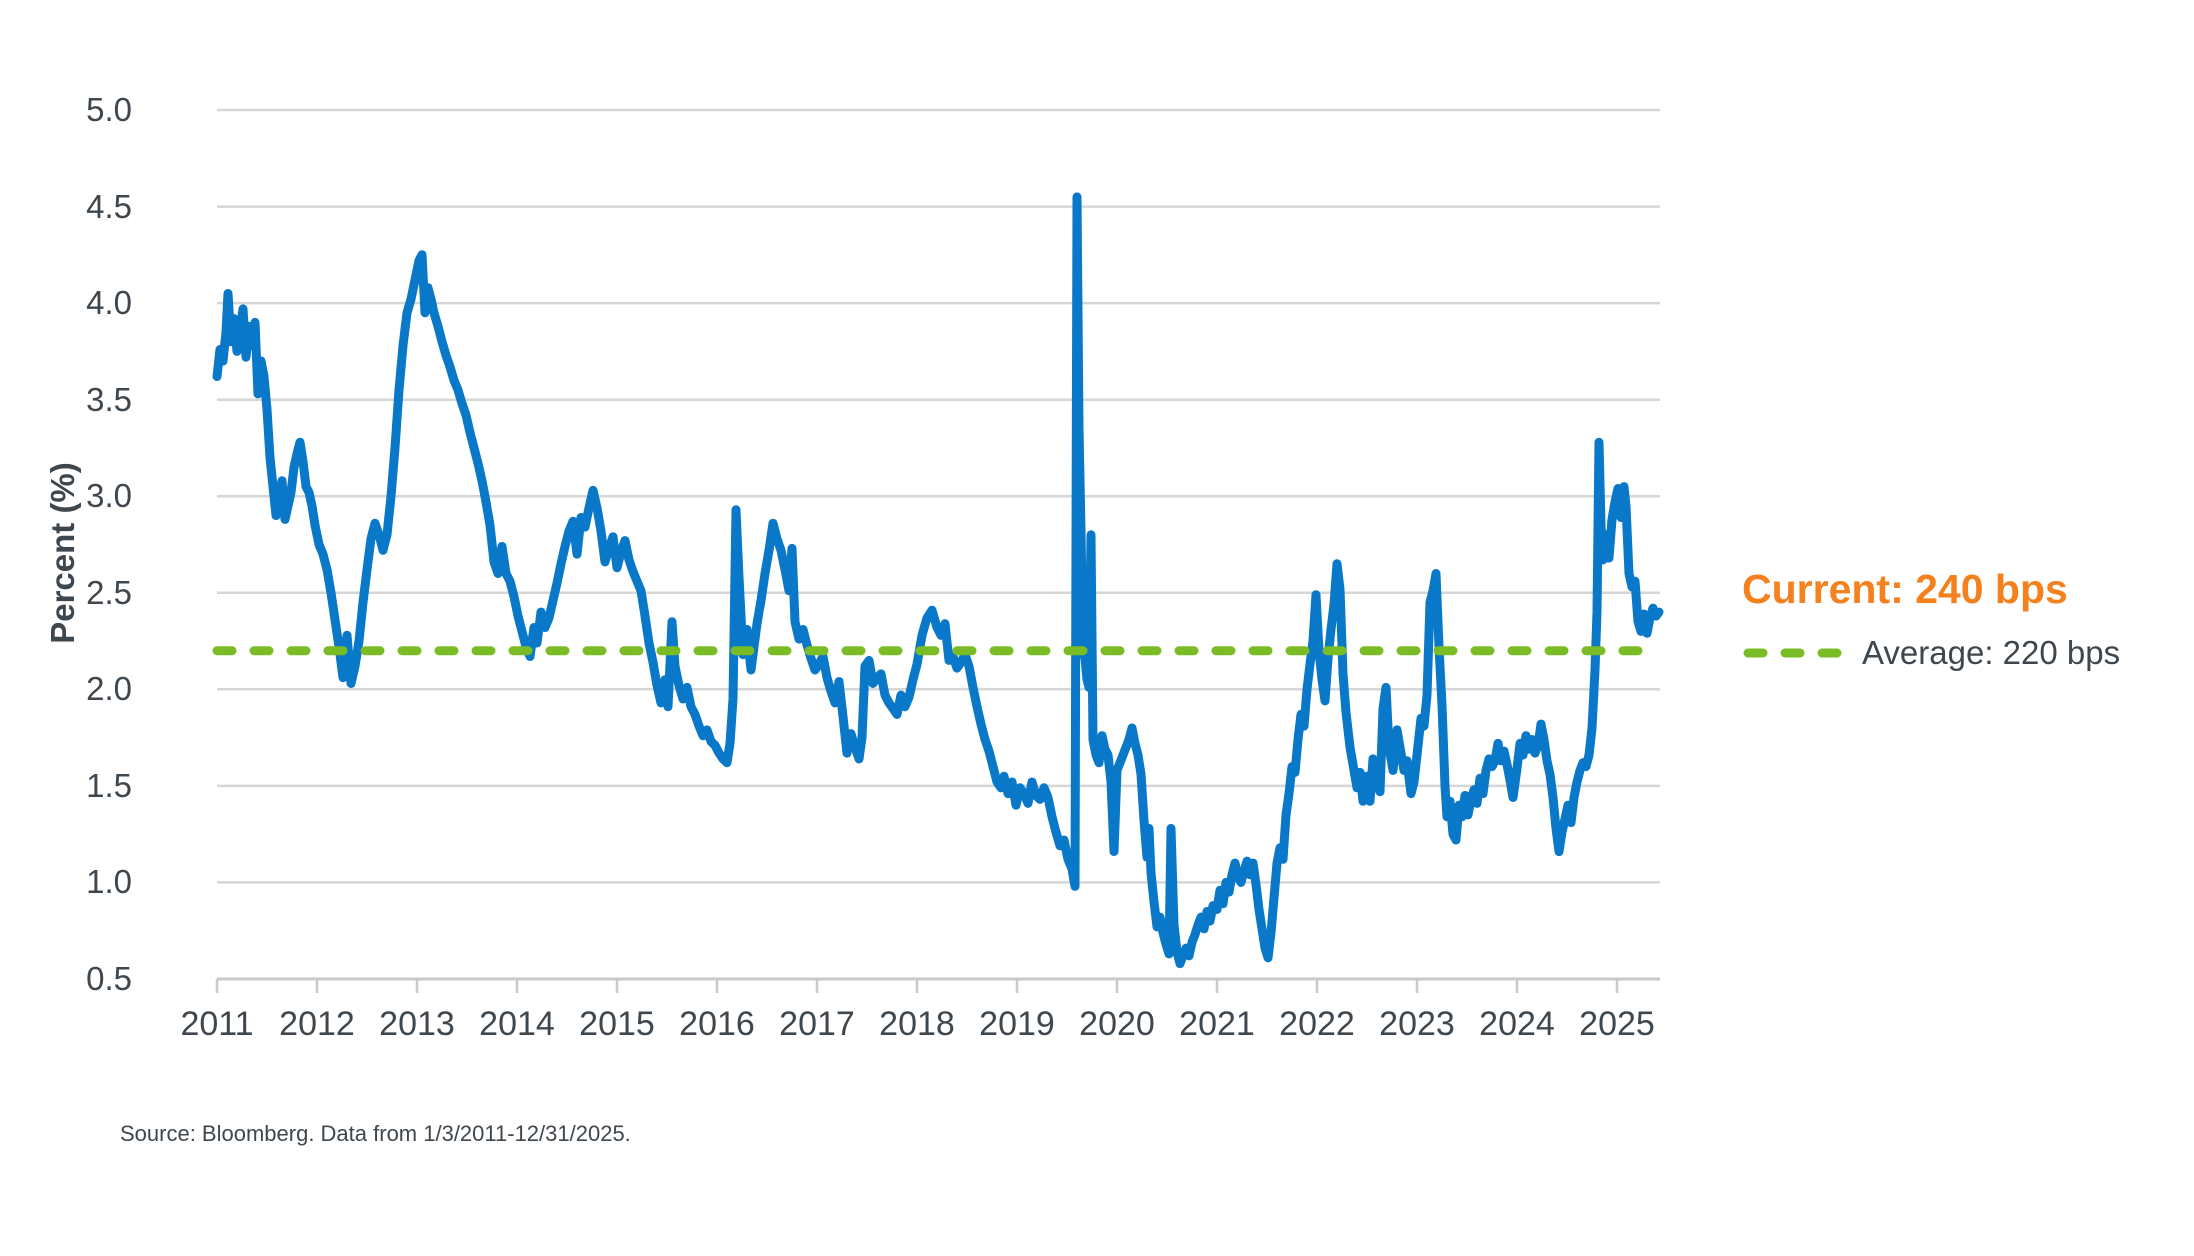 Image resolution: width=2194 pixels, height=1256 pixels. What do you see at coordinates (1317, 1024) in the screenshot?
I see `x-tick-label: 2022` at bounding box center [1317, 1024].